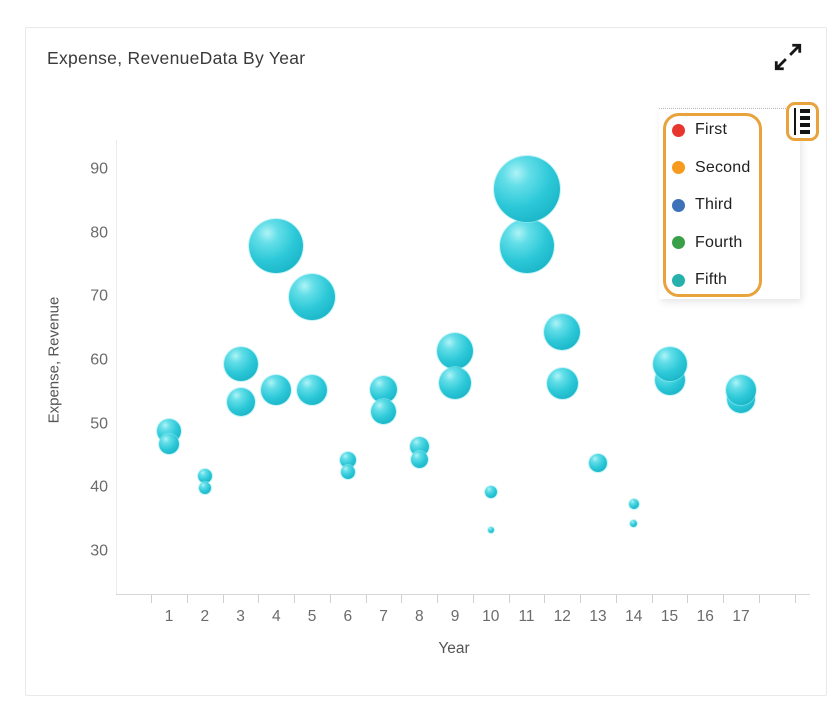 Image resolution: width=832 pixels, height=722 pixels. What do you see at coordinates (491, 616) in the screenshot?
I see `x-tick-label-10: 10` at bounding box center [491, 616].